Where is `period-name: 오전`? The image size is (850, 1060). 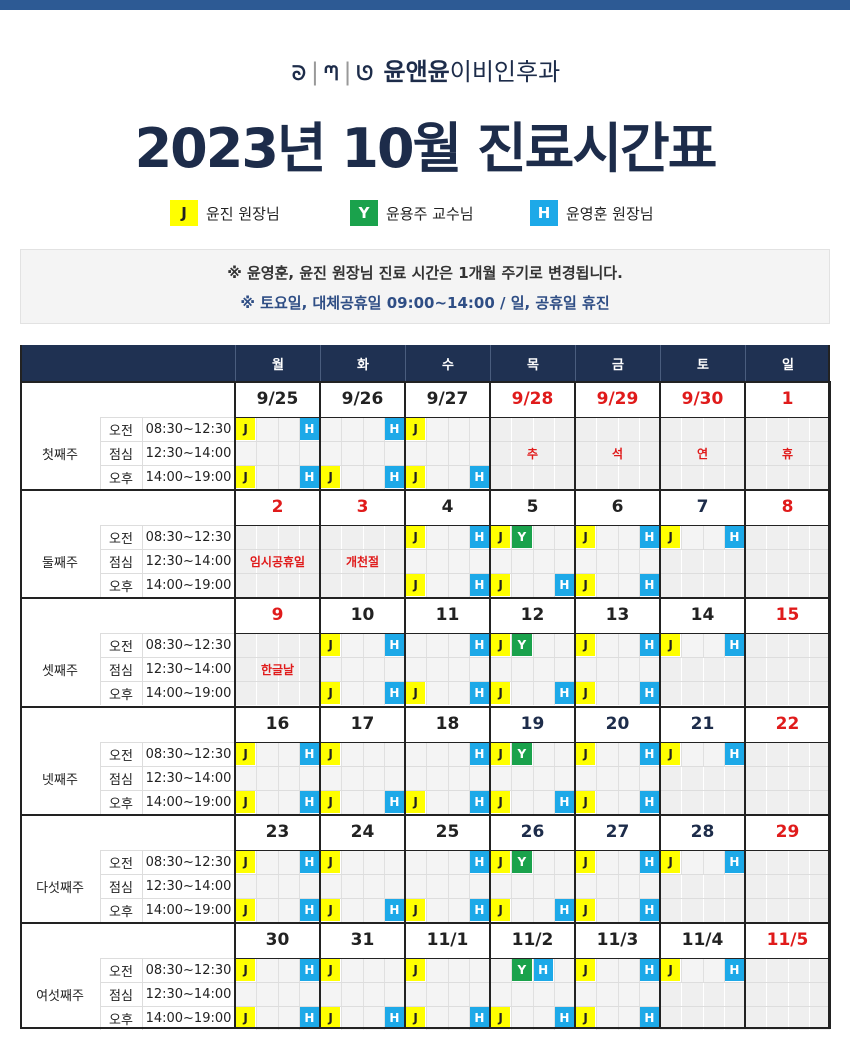 period-name: 오전 is located at coordinates (121, 647).